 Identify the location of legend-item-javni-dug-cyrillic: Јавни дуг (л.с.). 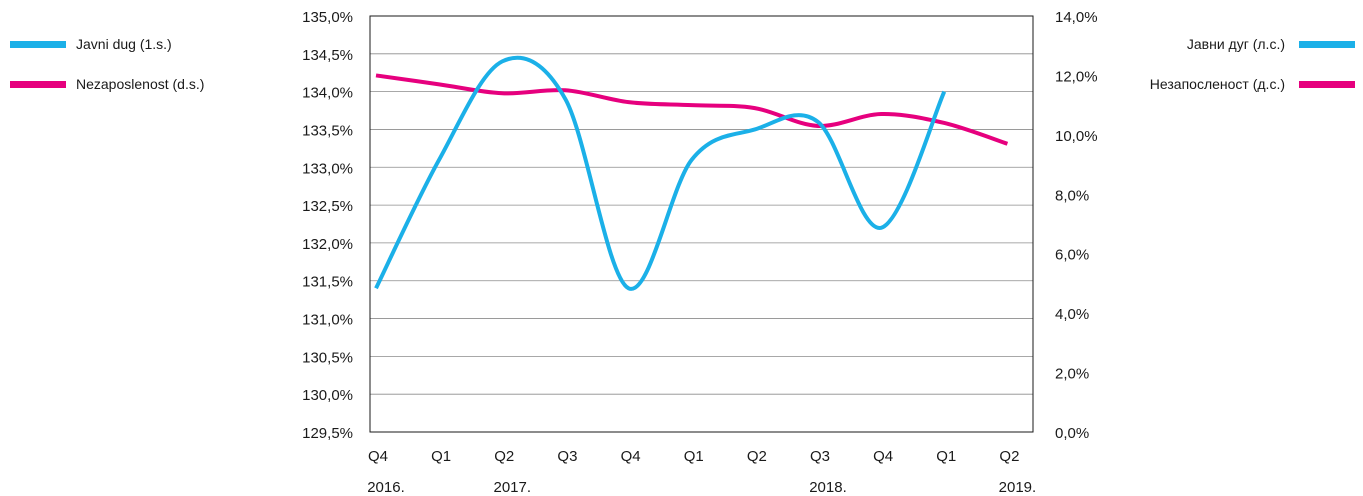
(1271, 44).